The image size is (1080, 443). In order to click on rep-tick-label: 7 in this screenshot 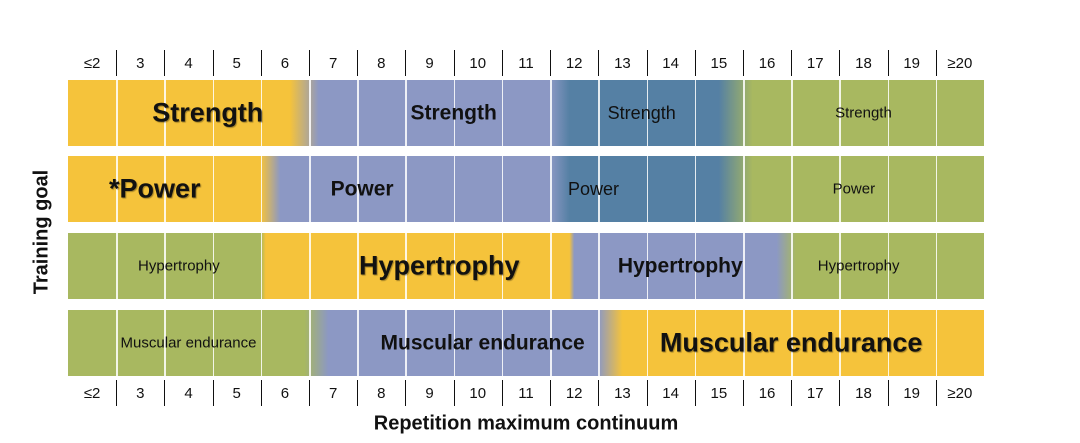, I will do `click(333, 393)`.